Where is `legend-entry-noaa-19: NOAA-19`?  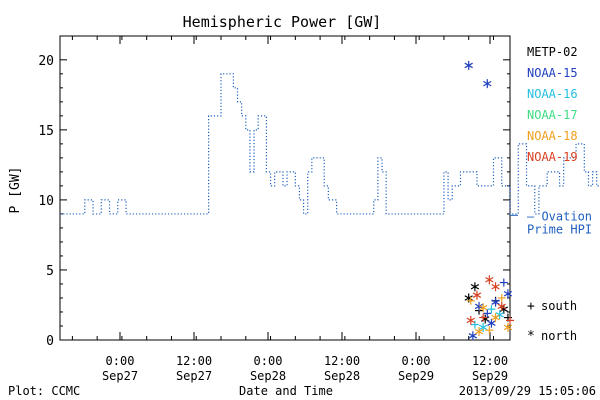
legend-entry-noaa-19: NOAA-19 is located at coordinates (552, 157).